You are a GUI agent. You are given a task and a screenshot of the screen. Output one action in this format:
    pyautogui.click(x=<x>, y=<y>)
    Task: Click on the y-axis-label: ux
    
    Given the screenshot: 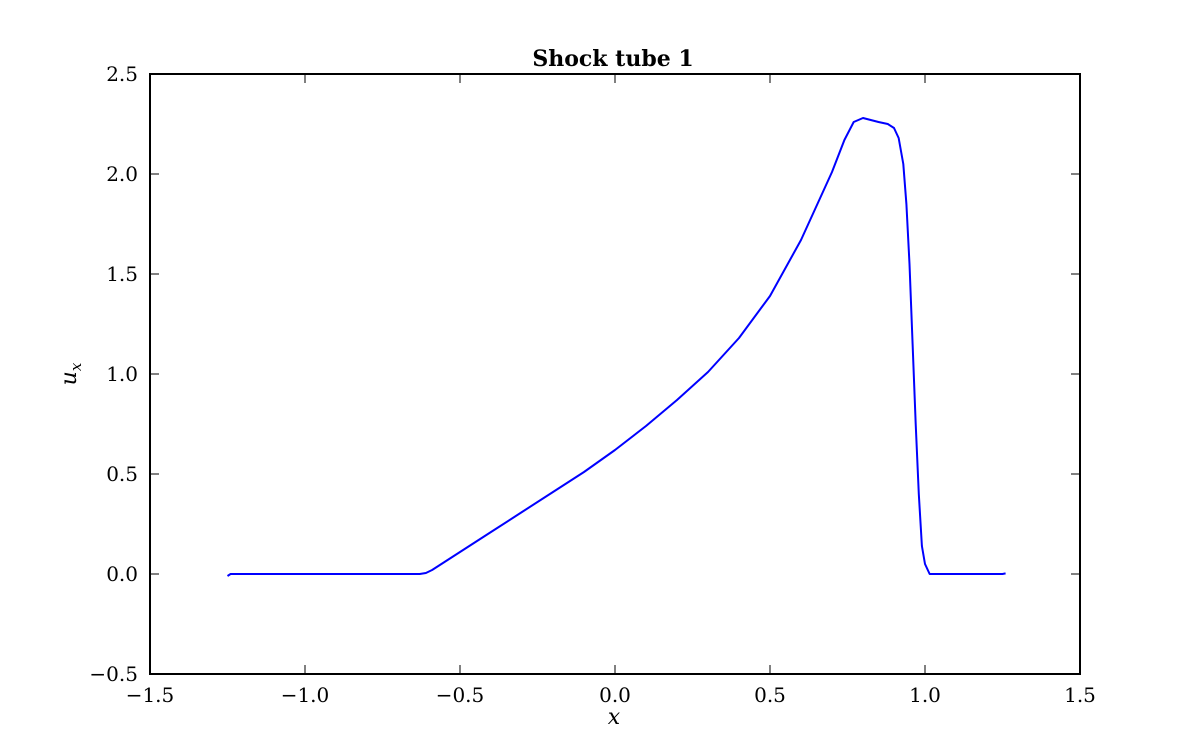 What is the action you would take?
    pyautogui.click(x=71, y=373)
    